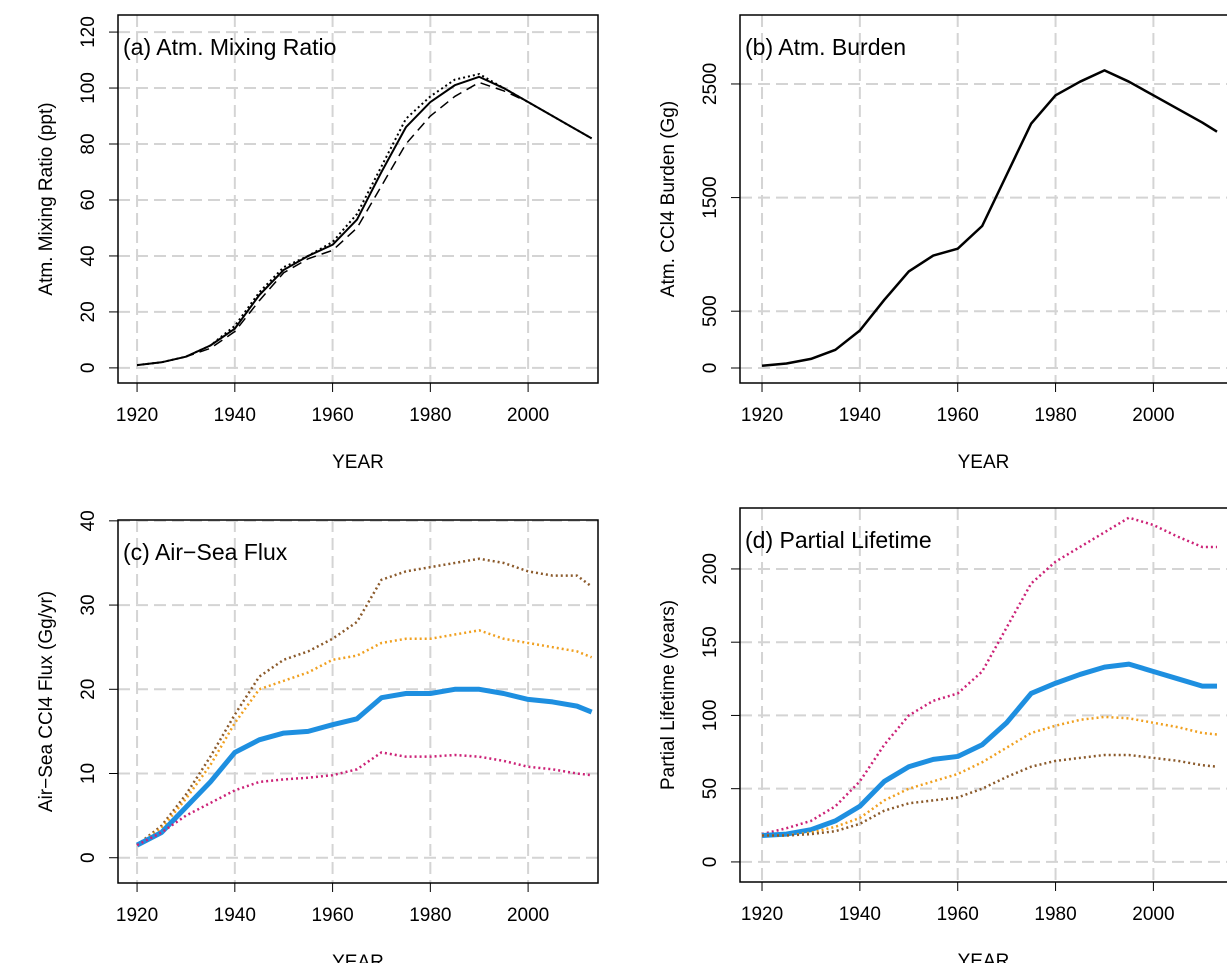 Image resolution: width=1227 pixels, height=963 pixels. I want to click on plot-frame, so click(358, 701).